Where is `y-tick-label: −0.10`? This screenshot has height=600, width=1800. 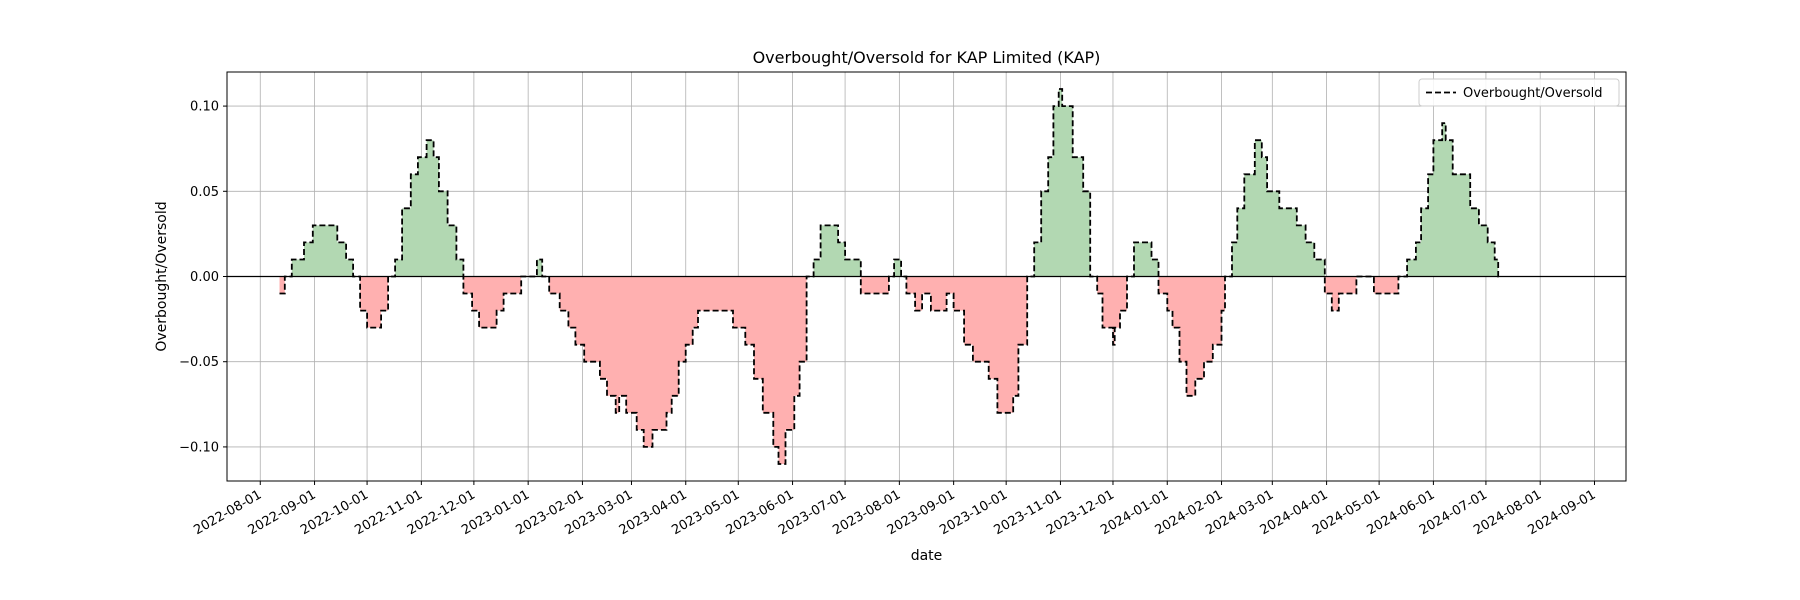
y-tick-label: −0.10 is located at coordinates (199, 447).